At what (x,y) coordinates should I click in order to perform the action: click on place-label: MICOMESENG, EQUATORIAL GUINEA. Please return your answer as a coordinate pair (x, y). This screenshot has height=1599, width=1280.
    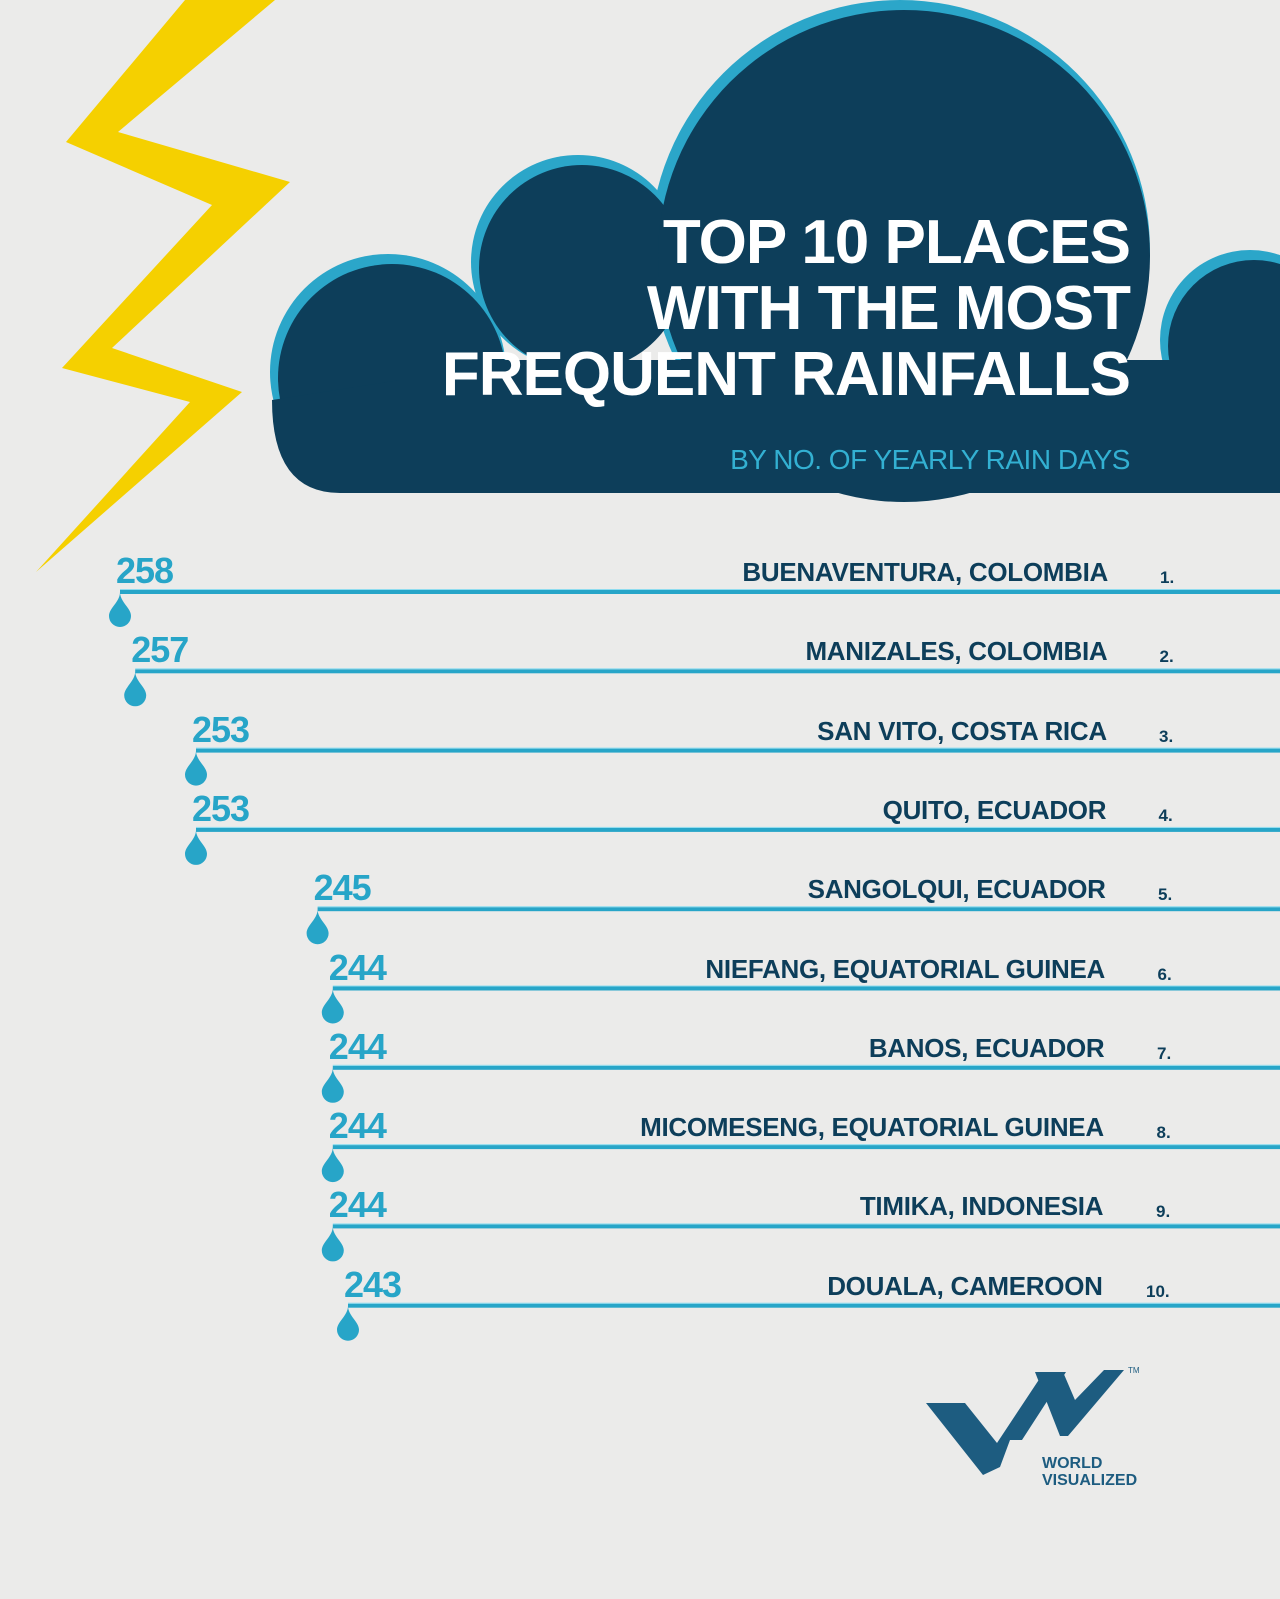
    Looking at the image, I should click on (872, 1127).